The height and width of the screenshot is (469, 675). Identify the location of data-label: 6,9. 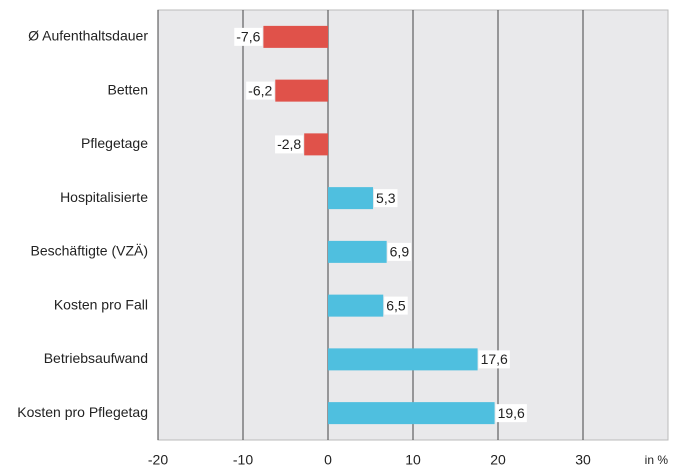
(400, 252).